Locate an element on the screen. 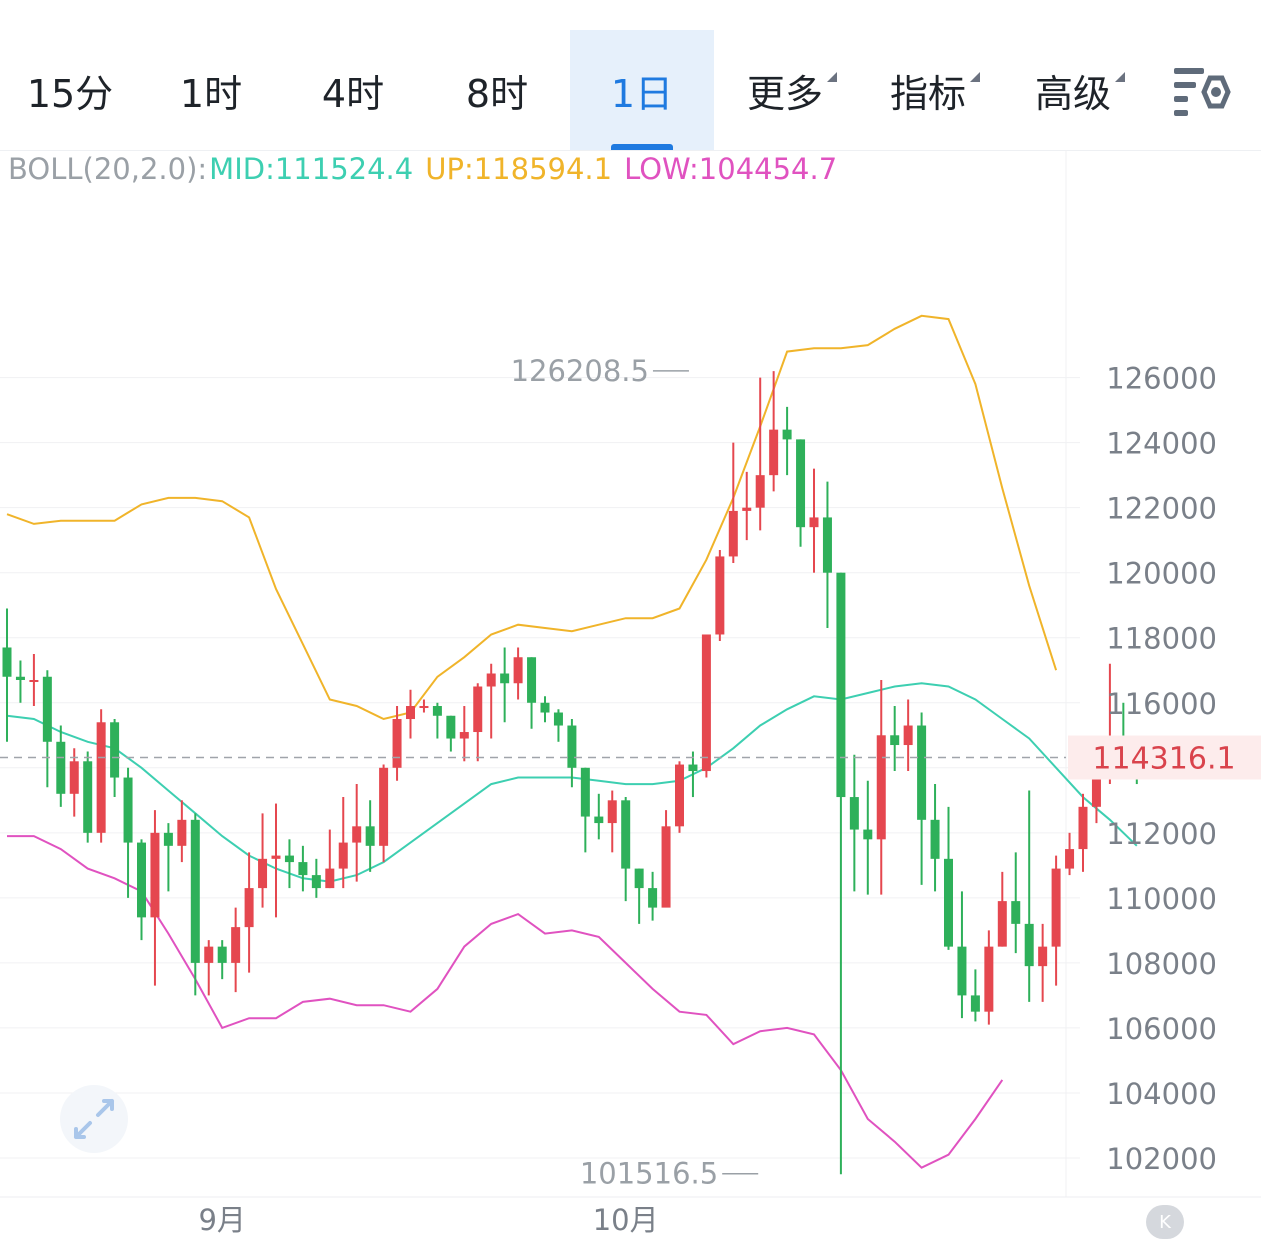  tab-6: 指标 is located at coordinates (928, 90).